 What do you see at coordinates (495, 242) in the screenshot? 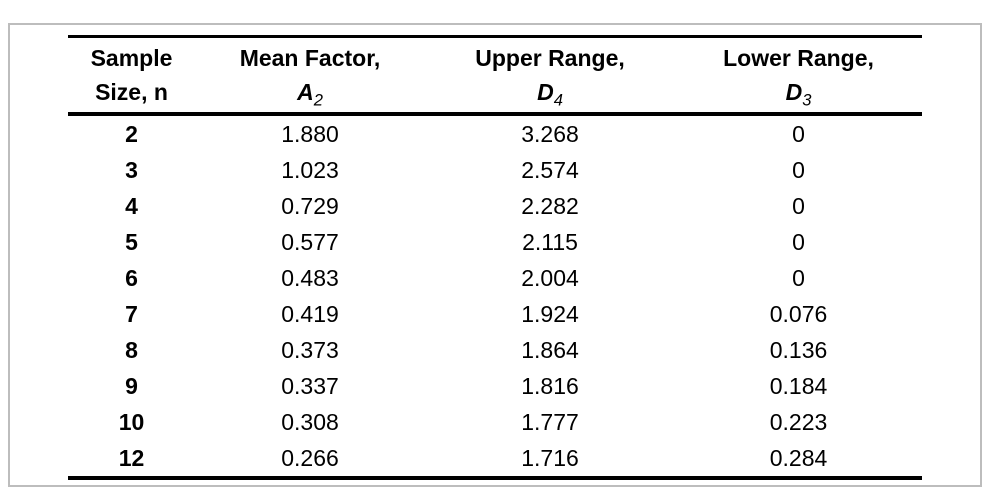
I see `table-row: 5 0.577 2.115 0` at bounding box center [495, 242].